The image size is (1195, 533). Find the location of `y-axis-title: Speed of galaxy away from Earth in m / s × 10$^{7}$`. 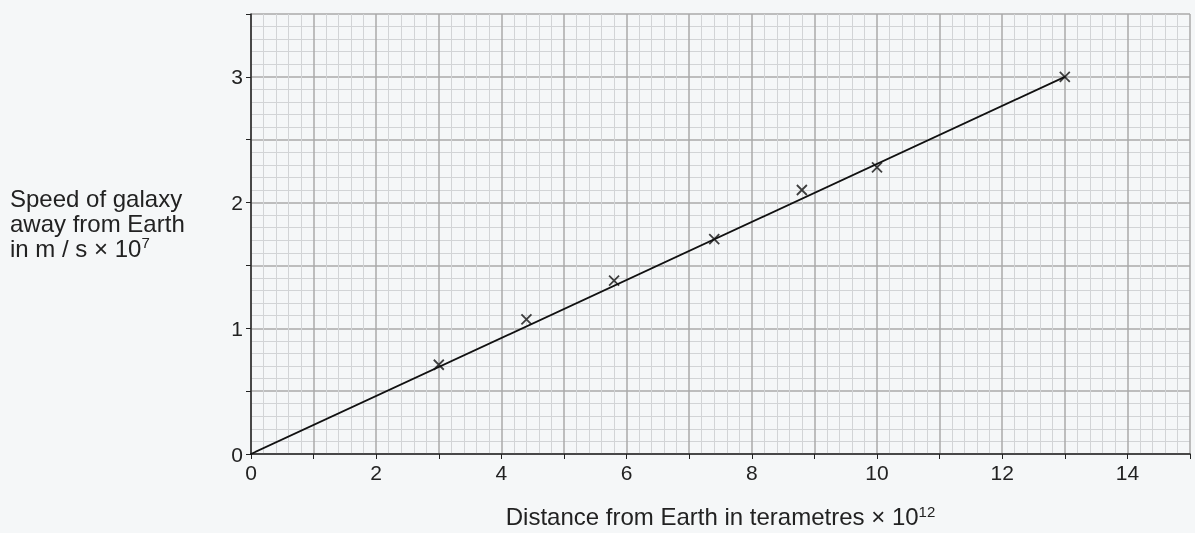

y-axis-title: Speed of galaxy away from Earth in m / s × 10$^{7}$ is located at coordinates (97, 223).